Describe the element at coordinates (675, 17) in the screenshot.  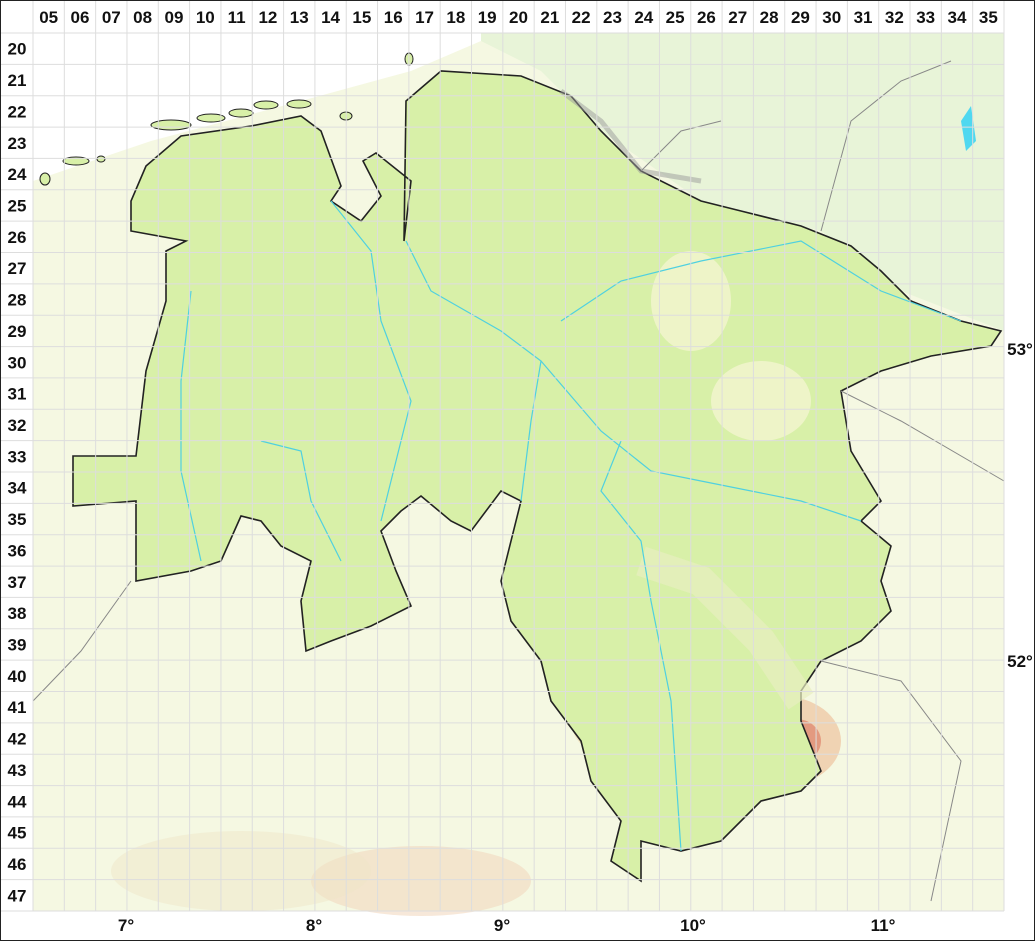
I see `column-label: 25` at that location.